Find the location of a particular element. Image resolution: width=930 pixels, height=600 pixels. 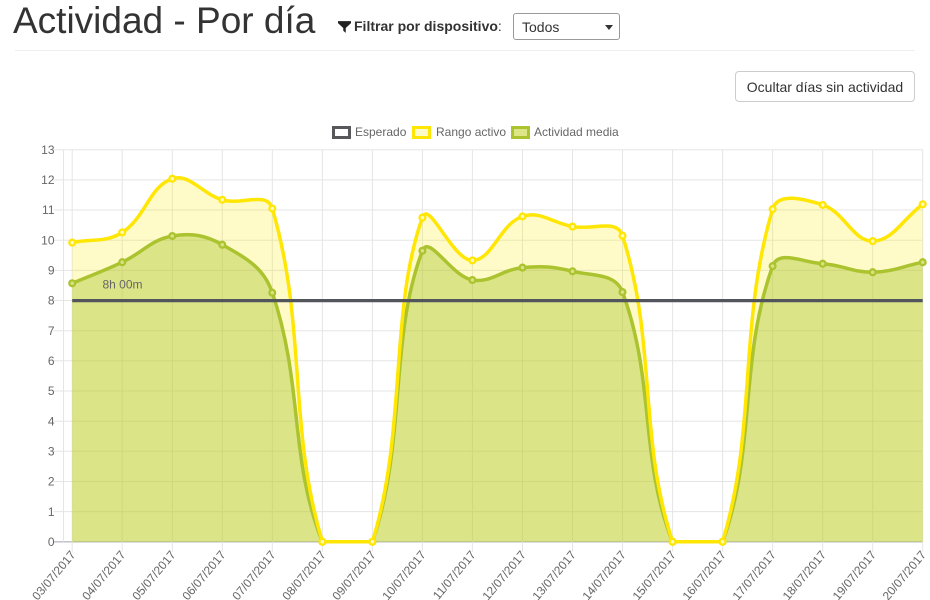

svg-text: 13 is located at coordinates (48, 150).